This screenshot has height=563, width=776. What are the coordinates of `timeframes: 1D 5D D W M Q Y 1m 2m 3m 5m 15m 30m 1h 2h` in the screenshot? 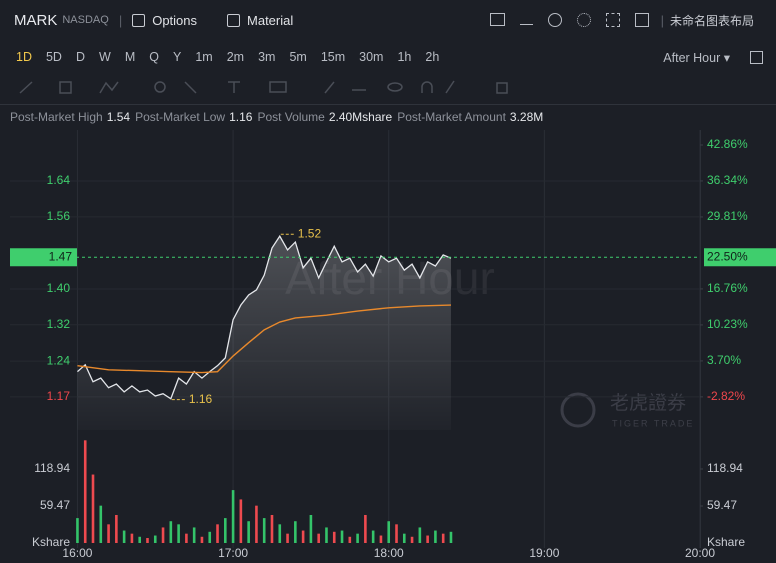 It's located at (220, 57).